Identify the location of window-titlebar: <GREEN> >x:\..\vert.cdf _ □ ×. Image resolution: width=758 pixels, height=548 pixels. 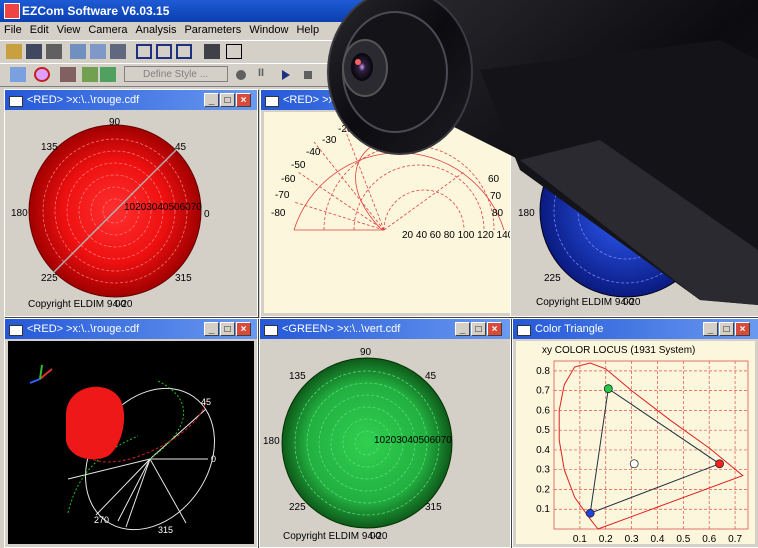
(385, 329).